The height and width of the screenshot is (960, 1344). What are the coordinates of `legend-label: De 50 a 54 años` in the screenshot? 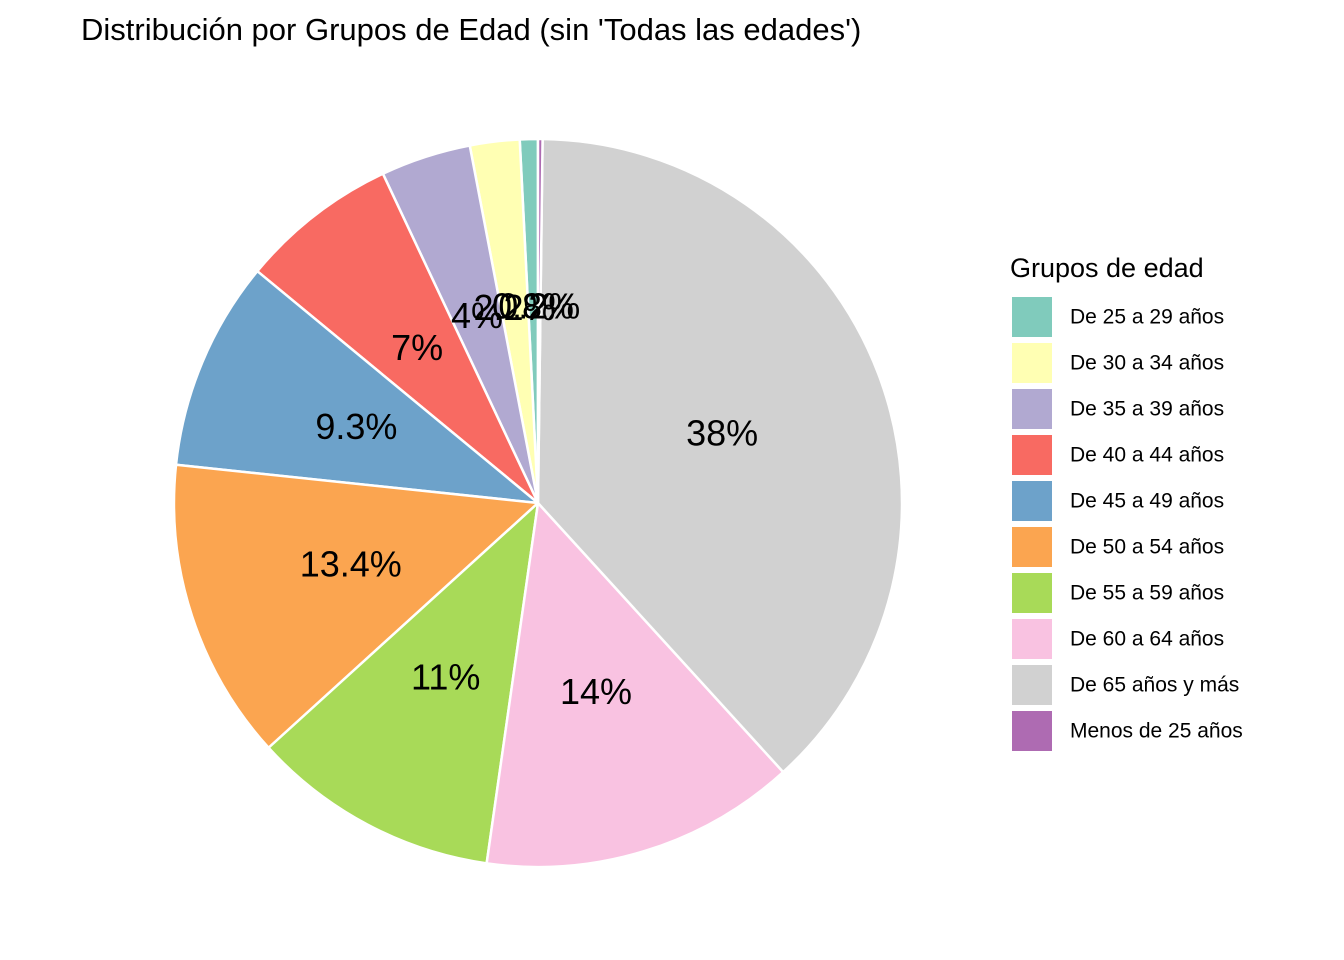 It's located at (1147, 547).